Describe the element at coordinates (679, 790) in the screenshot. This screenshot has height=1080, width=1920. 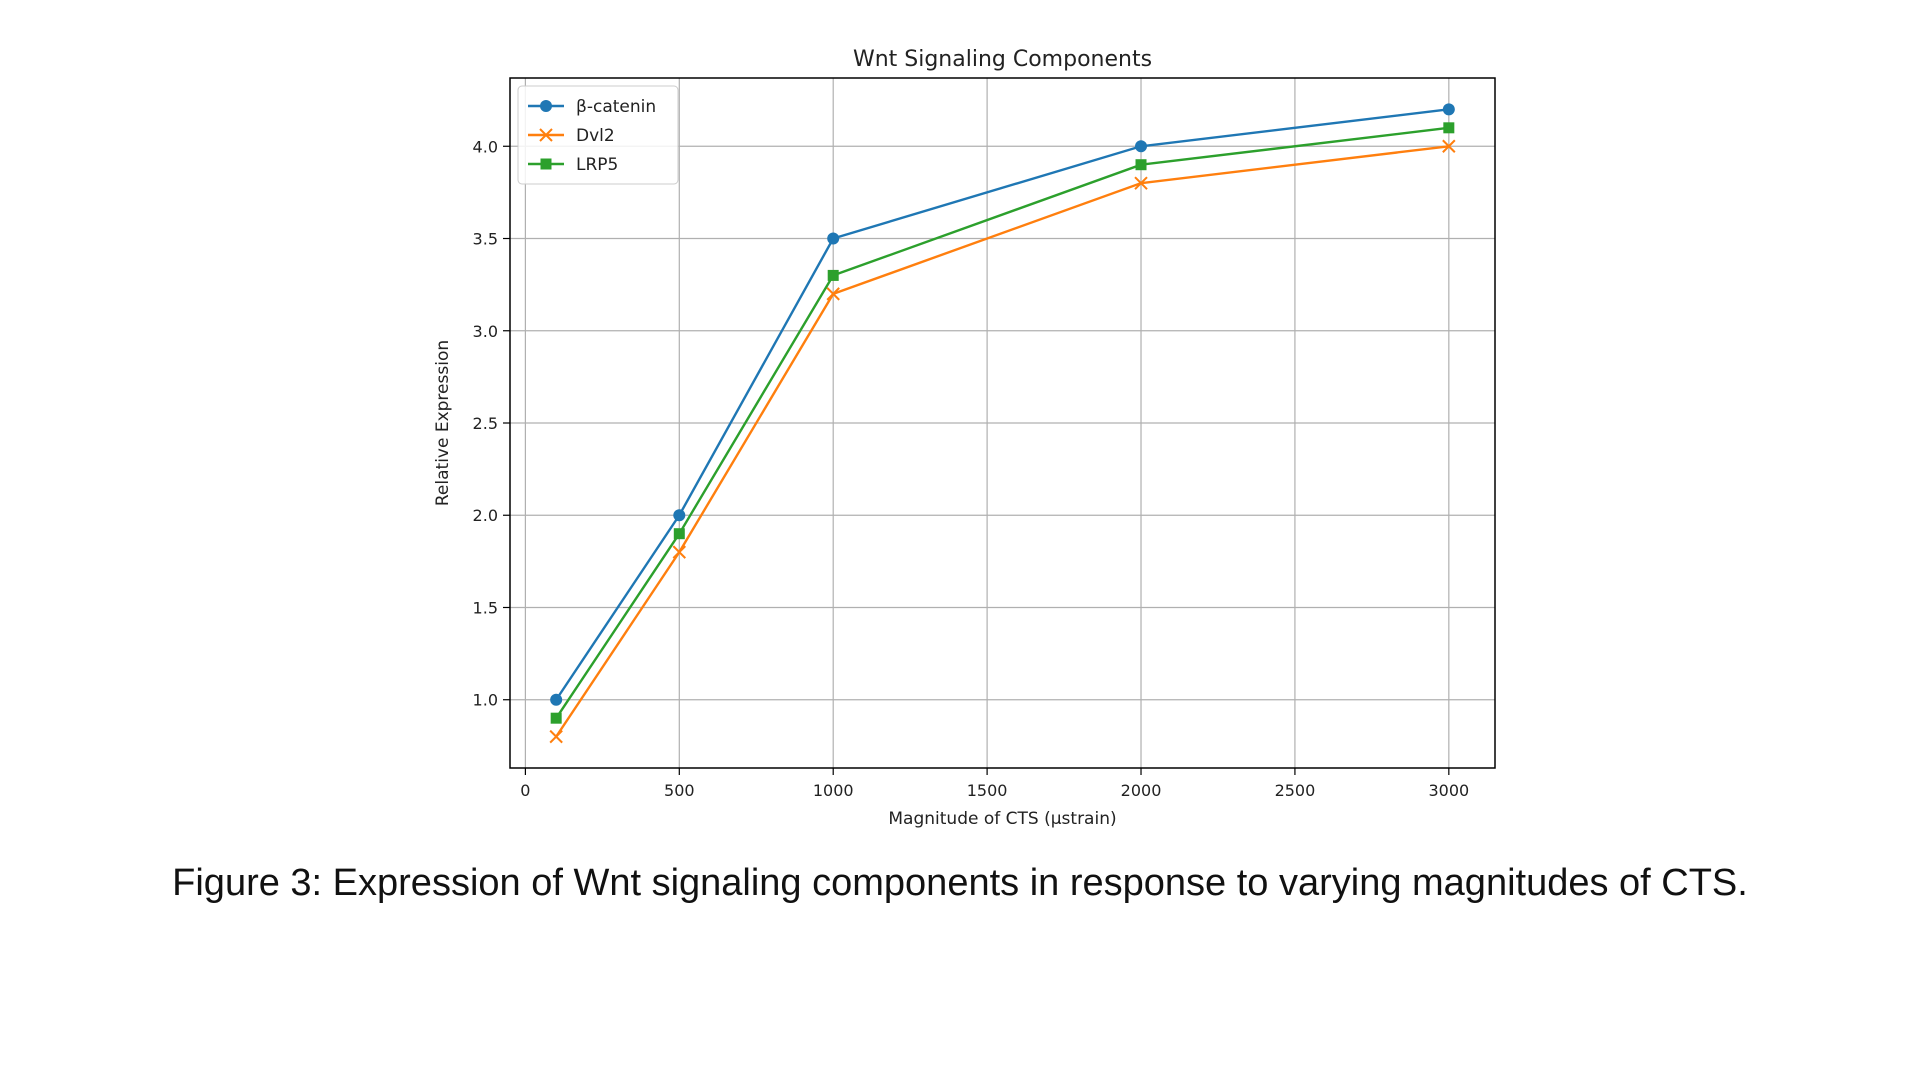
I see `x-tick-label: 500` at that location.